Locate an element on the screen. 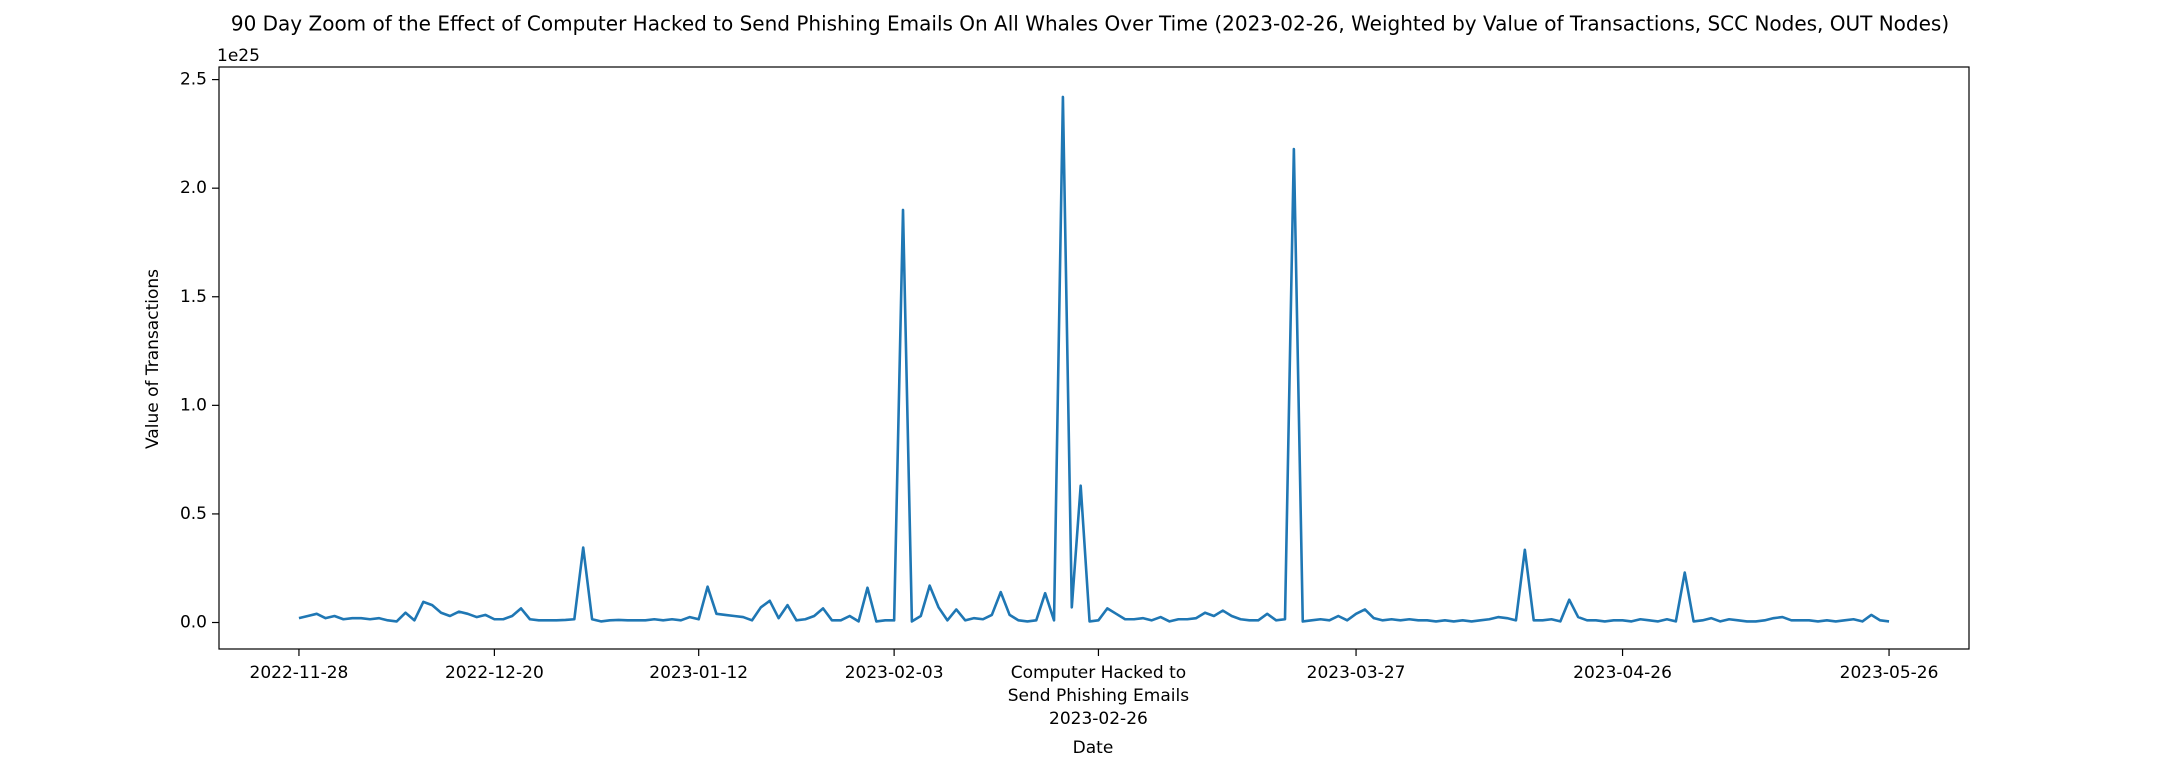 Image resolution: width=2181 pixels, height=770 pixels. x-tick-label: 2023-04-26 is located at coordinates (1622, 673).